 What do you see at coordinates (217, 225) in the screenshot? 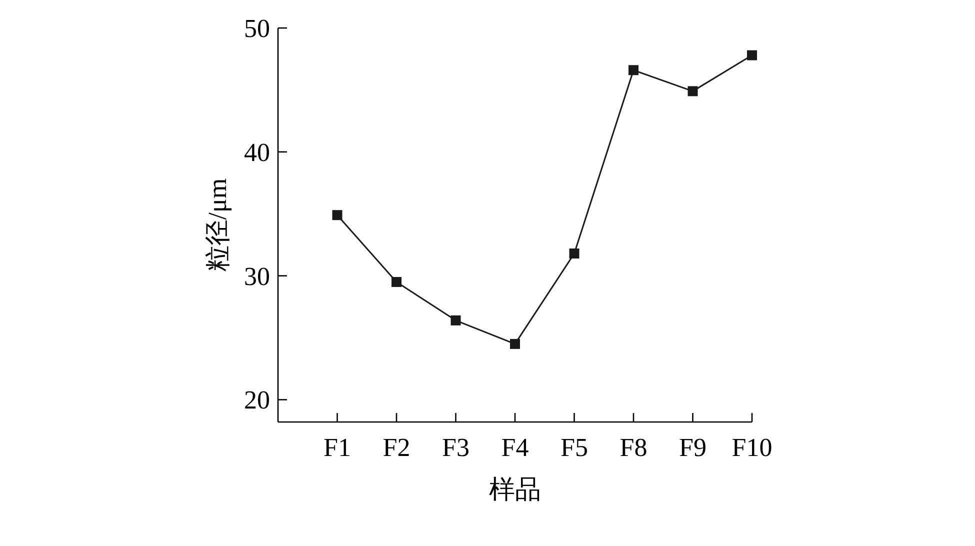
I see `y-axis-title: 粒径/μm` at bounding box center [217, 225].